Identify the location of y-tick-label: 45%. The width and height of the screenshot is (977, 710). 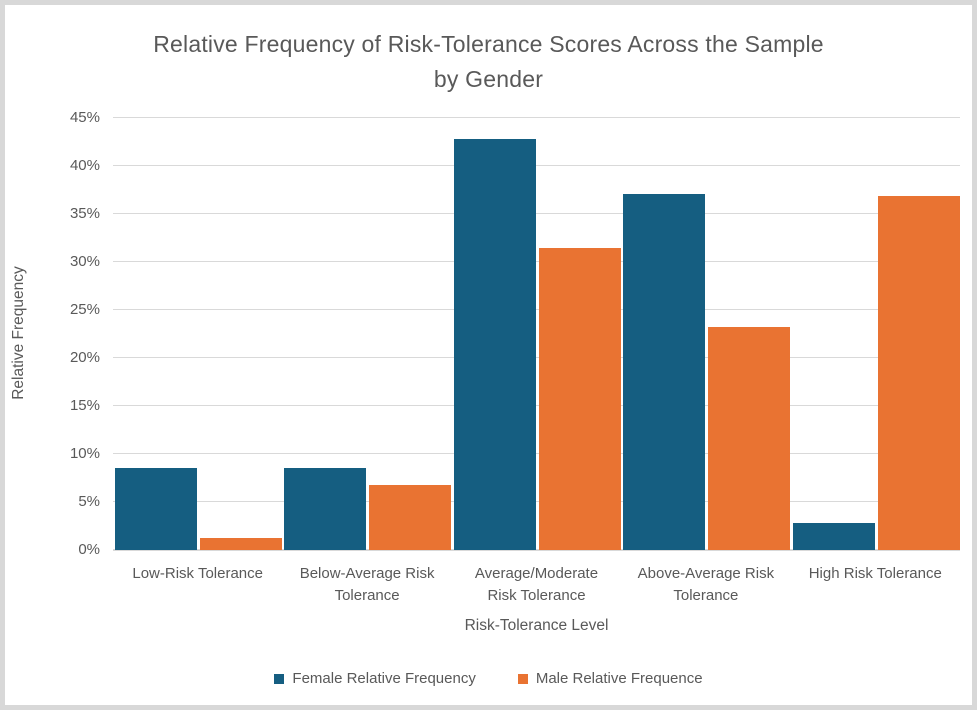
(84, 117).